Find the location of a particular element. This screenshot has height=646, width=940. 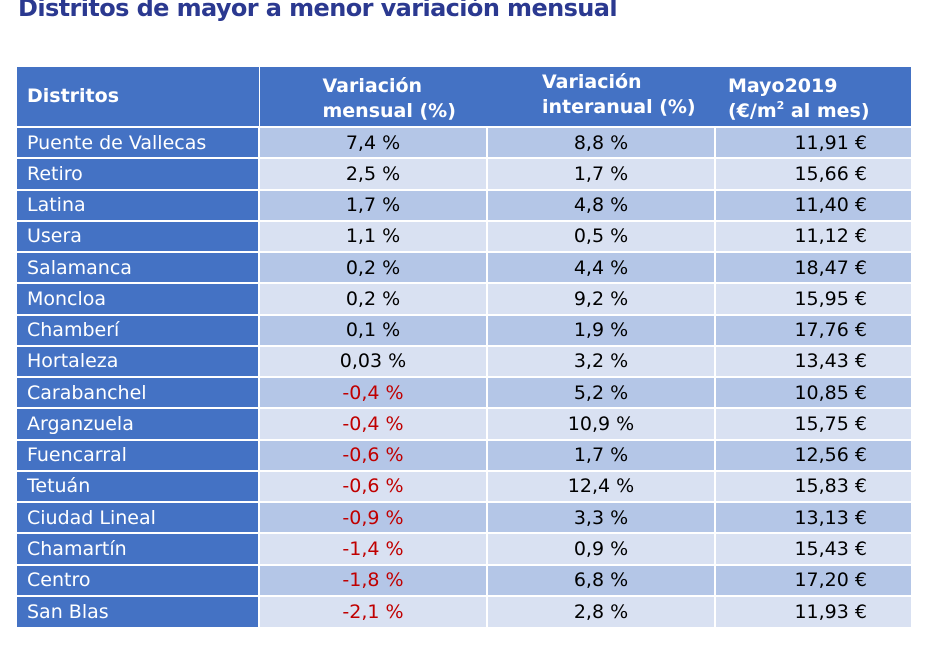

price-cell: 12,56 € is located at coordinates (812, 454).